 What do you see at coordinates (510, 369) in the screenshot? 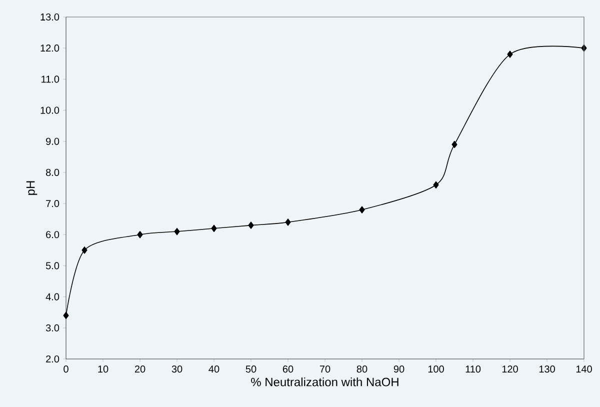
I see `x-tick-label: 120` at bounding box center [510, 369].